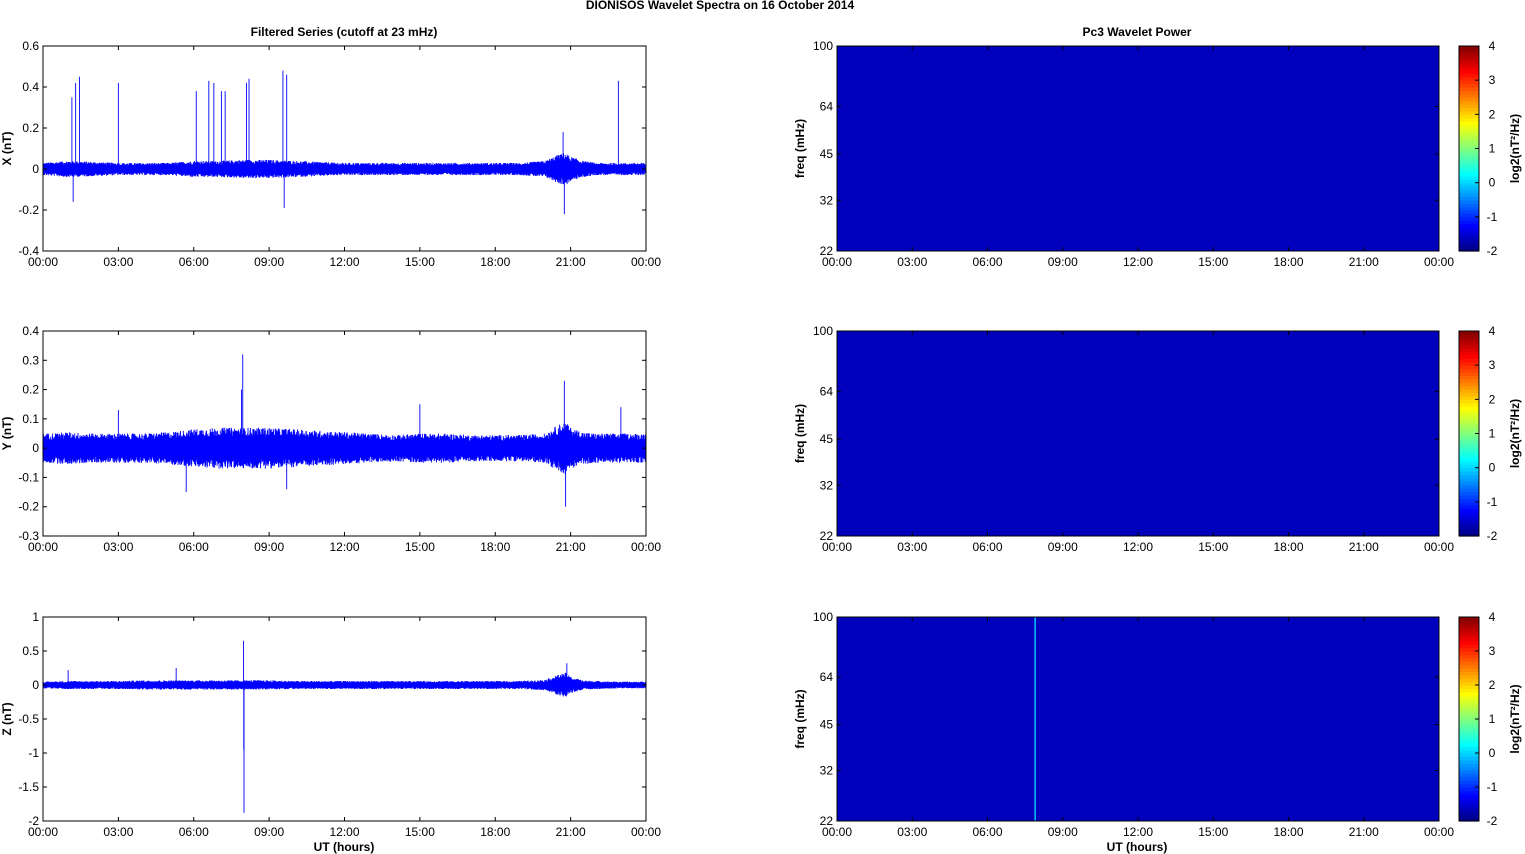 The height and width of the screenshot is (854, 1525). Describe the element at coordinates (1137, 32) in the screenshot. I see `right-column-title: Pc3 Wavelet Power` at that location.